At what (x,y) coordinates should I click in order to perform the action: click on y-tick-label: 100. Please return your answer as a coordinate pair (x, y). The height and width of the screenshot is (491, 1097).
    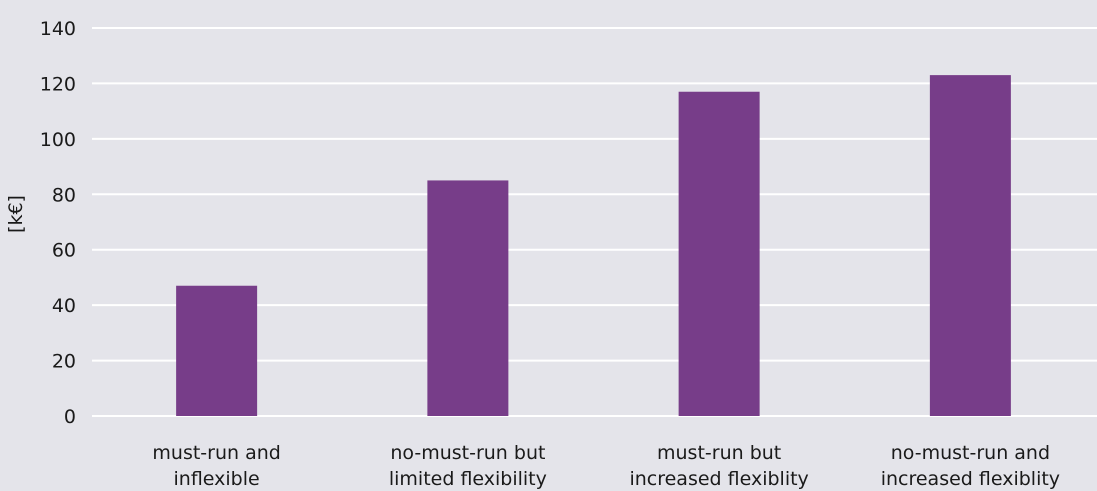
    Looking at the image, I should click on (58, 140).